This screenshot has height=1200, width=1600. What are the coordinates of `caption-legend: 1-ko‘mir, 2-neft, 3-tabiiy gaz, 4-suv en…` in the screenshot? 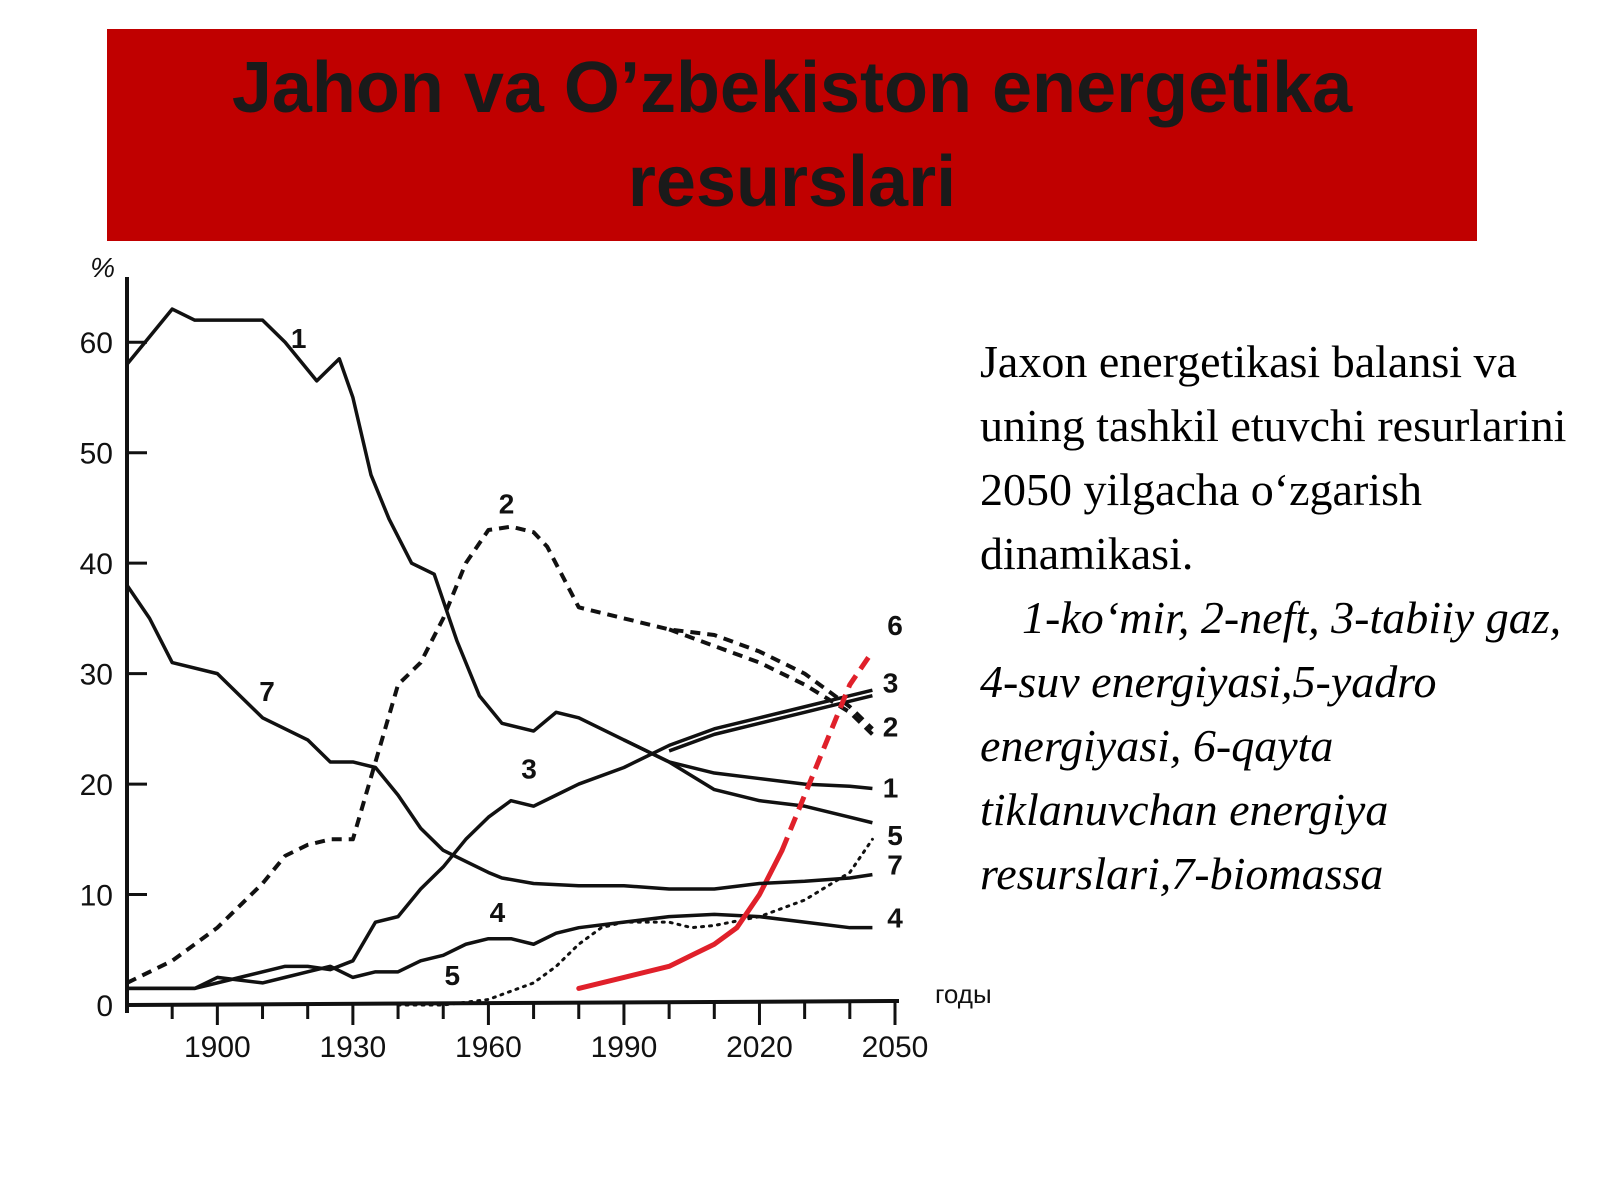 It's located at (1271, 745).